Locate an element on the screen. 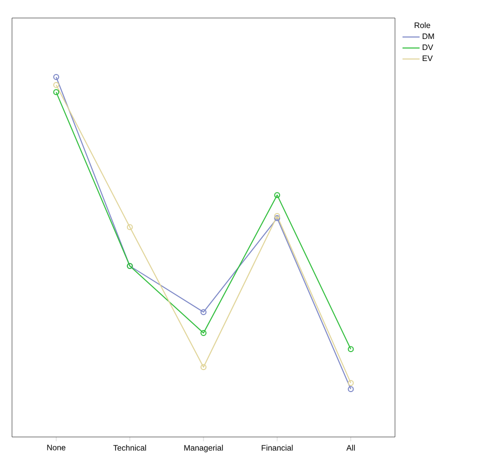 Image resolution: width=477 pixels, height=465 pixels. legend-label: DV is located at coordinates (428, 47).